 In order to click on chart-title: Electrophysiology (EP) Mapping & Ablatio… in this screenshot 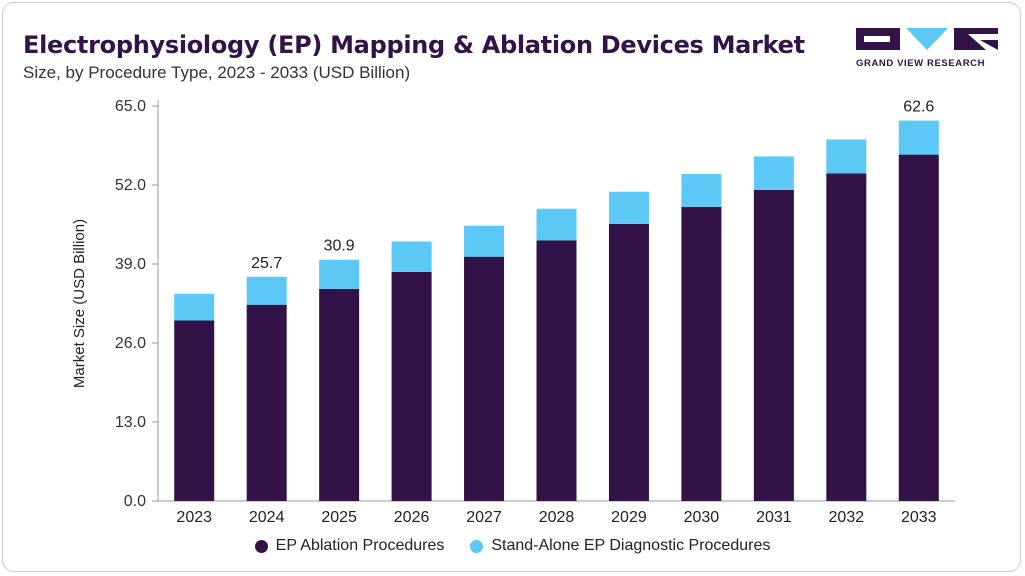, I will do `click(414, 45)`.